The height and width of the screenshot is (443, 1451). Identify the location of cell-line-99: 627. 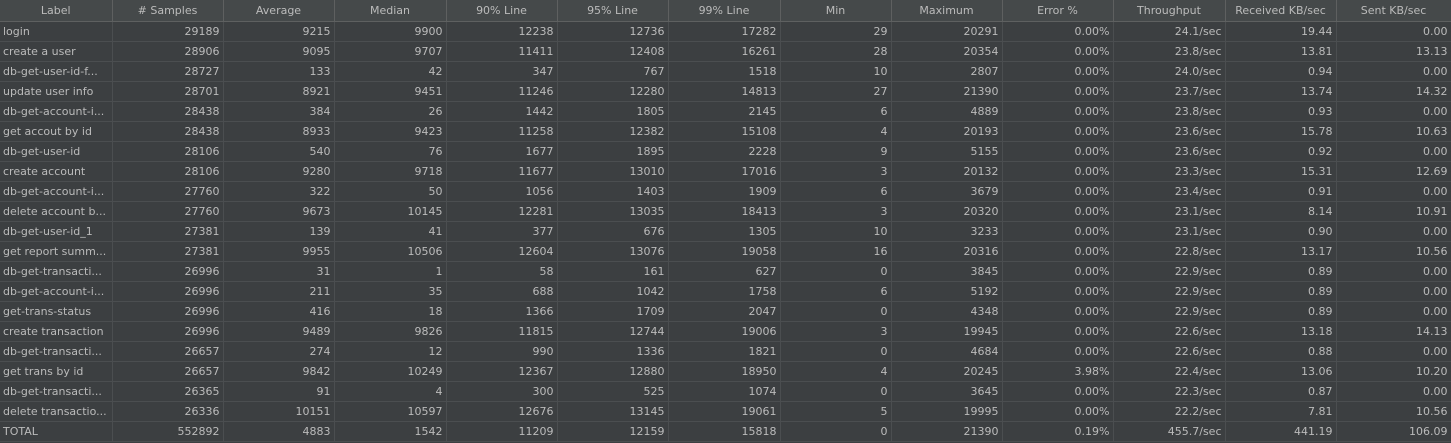
(724, 271).